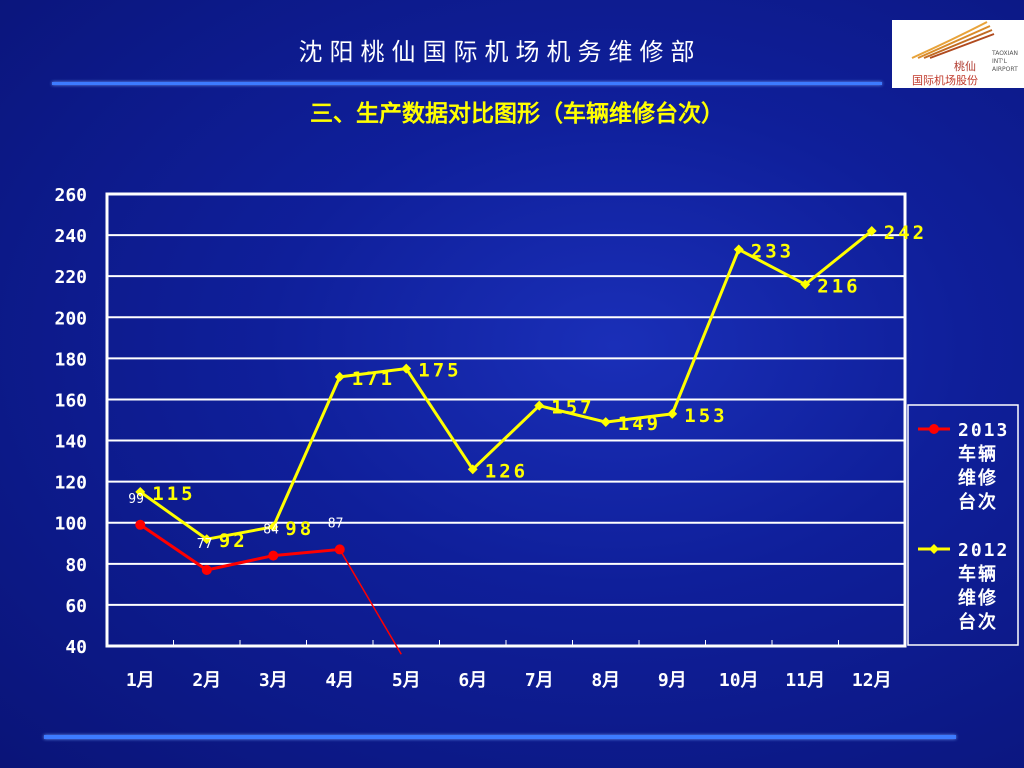 This screenshot has width=1024, height=768. Describe the element at coordinates (70, 442) in the screenshot. I see `y-tick-label: 140` at that location.